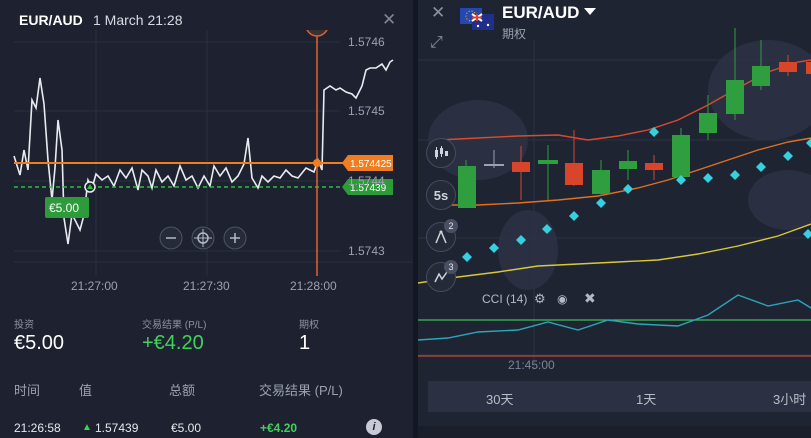 This screenshot has height=438, width=811. I want to click on price-axis-label: 1.5743, so click(366, 251).